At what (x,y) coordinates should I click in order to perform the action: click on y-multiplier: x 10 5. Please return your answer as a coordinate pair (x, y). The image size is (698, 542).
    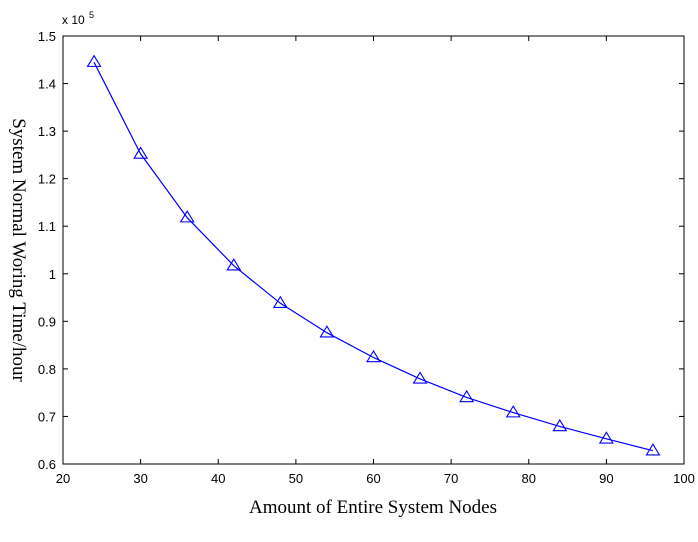
    Looking at the image, I should click on (78, 18).